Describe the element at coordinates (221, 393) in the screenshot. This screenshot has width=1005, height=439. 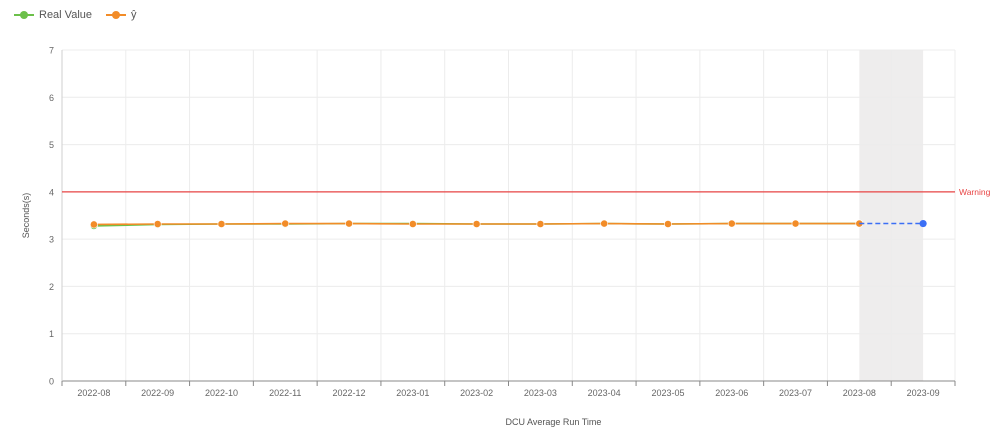
I see `x-tick-label: 2022-10` at that location.